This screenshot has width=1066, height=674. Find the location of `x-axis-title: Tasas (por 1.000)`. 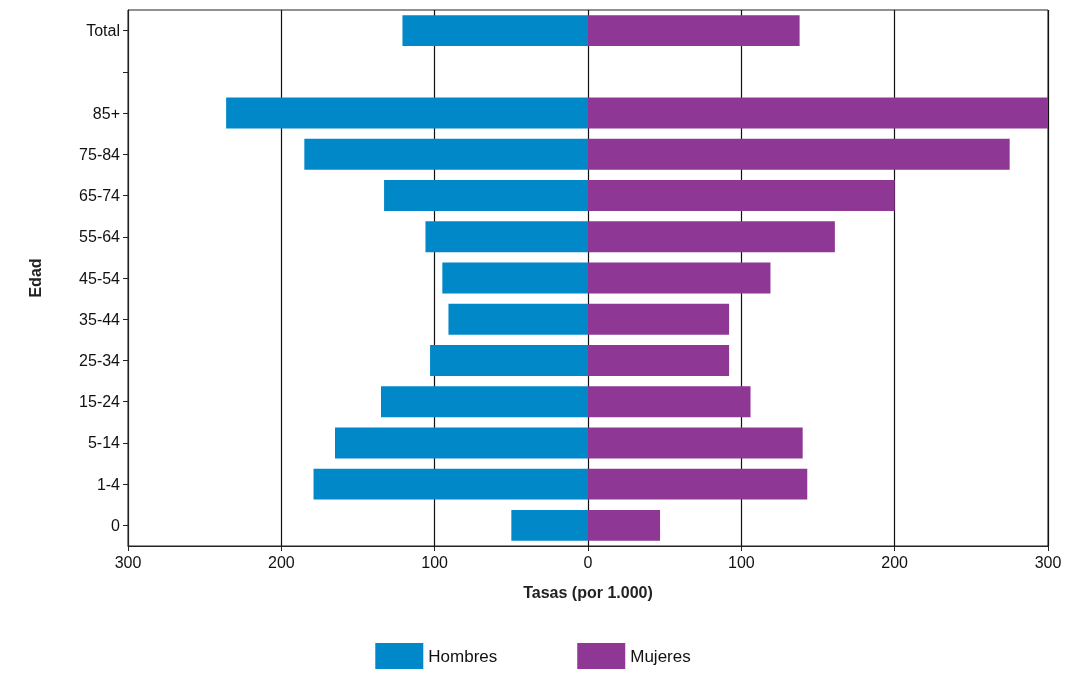

x-axis-title: Tasas (por 1.000) is located at coordinates (588, 592).